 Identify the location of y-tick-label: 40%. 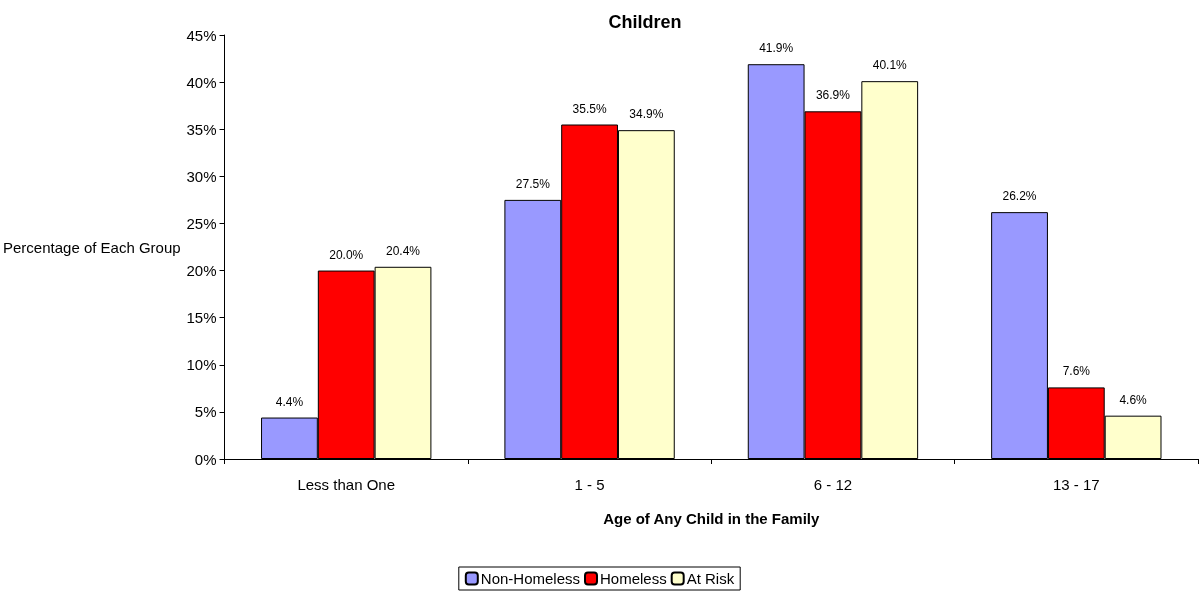
(201, 82).